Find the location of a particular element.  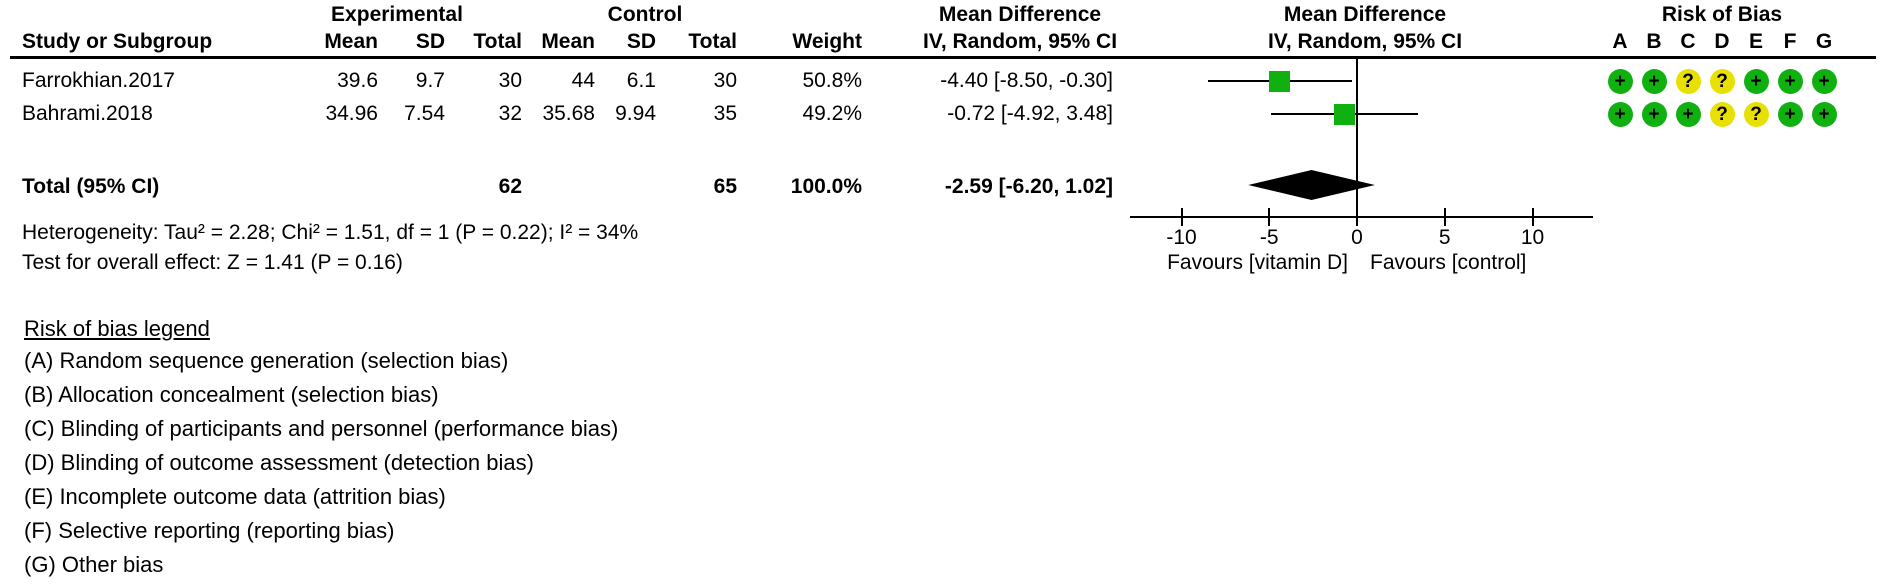

ctrl-total-cell: 35 is located at coordinates (725, 113).